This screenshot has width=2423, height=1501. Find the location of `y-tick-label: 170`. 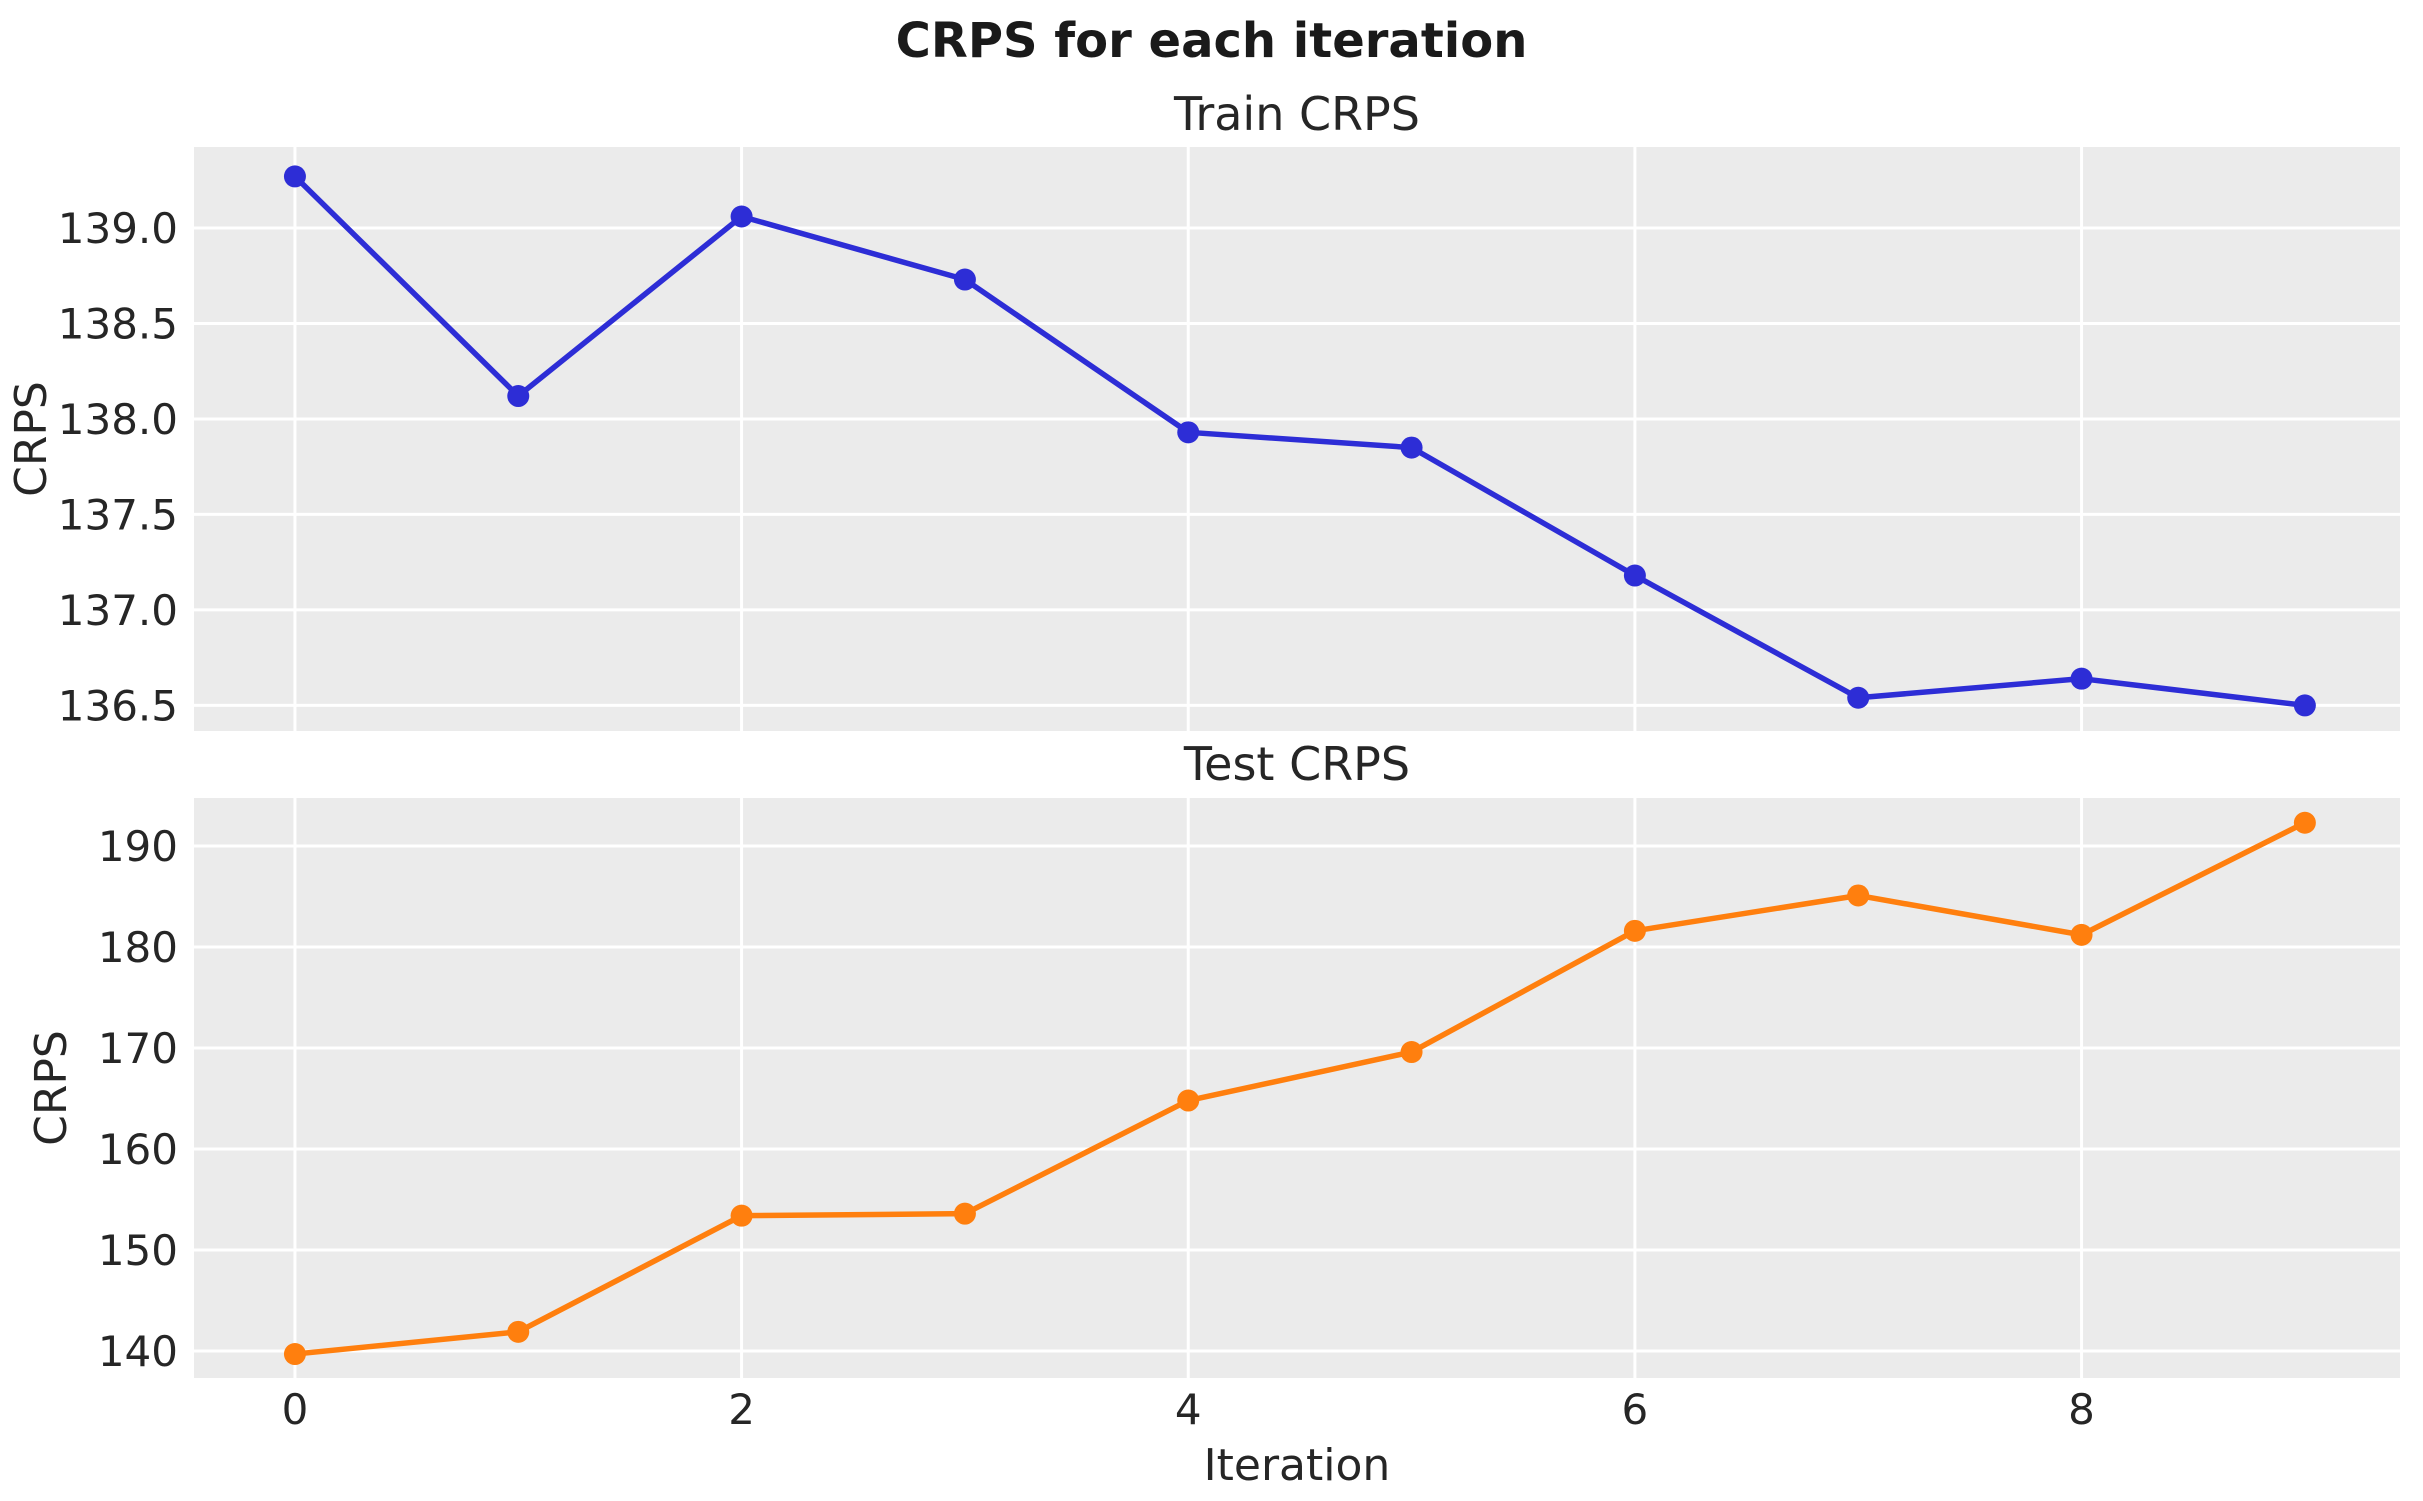

y-tick-label: 170 is located at coordinates (138, 1048).